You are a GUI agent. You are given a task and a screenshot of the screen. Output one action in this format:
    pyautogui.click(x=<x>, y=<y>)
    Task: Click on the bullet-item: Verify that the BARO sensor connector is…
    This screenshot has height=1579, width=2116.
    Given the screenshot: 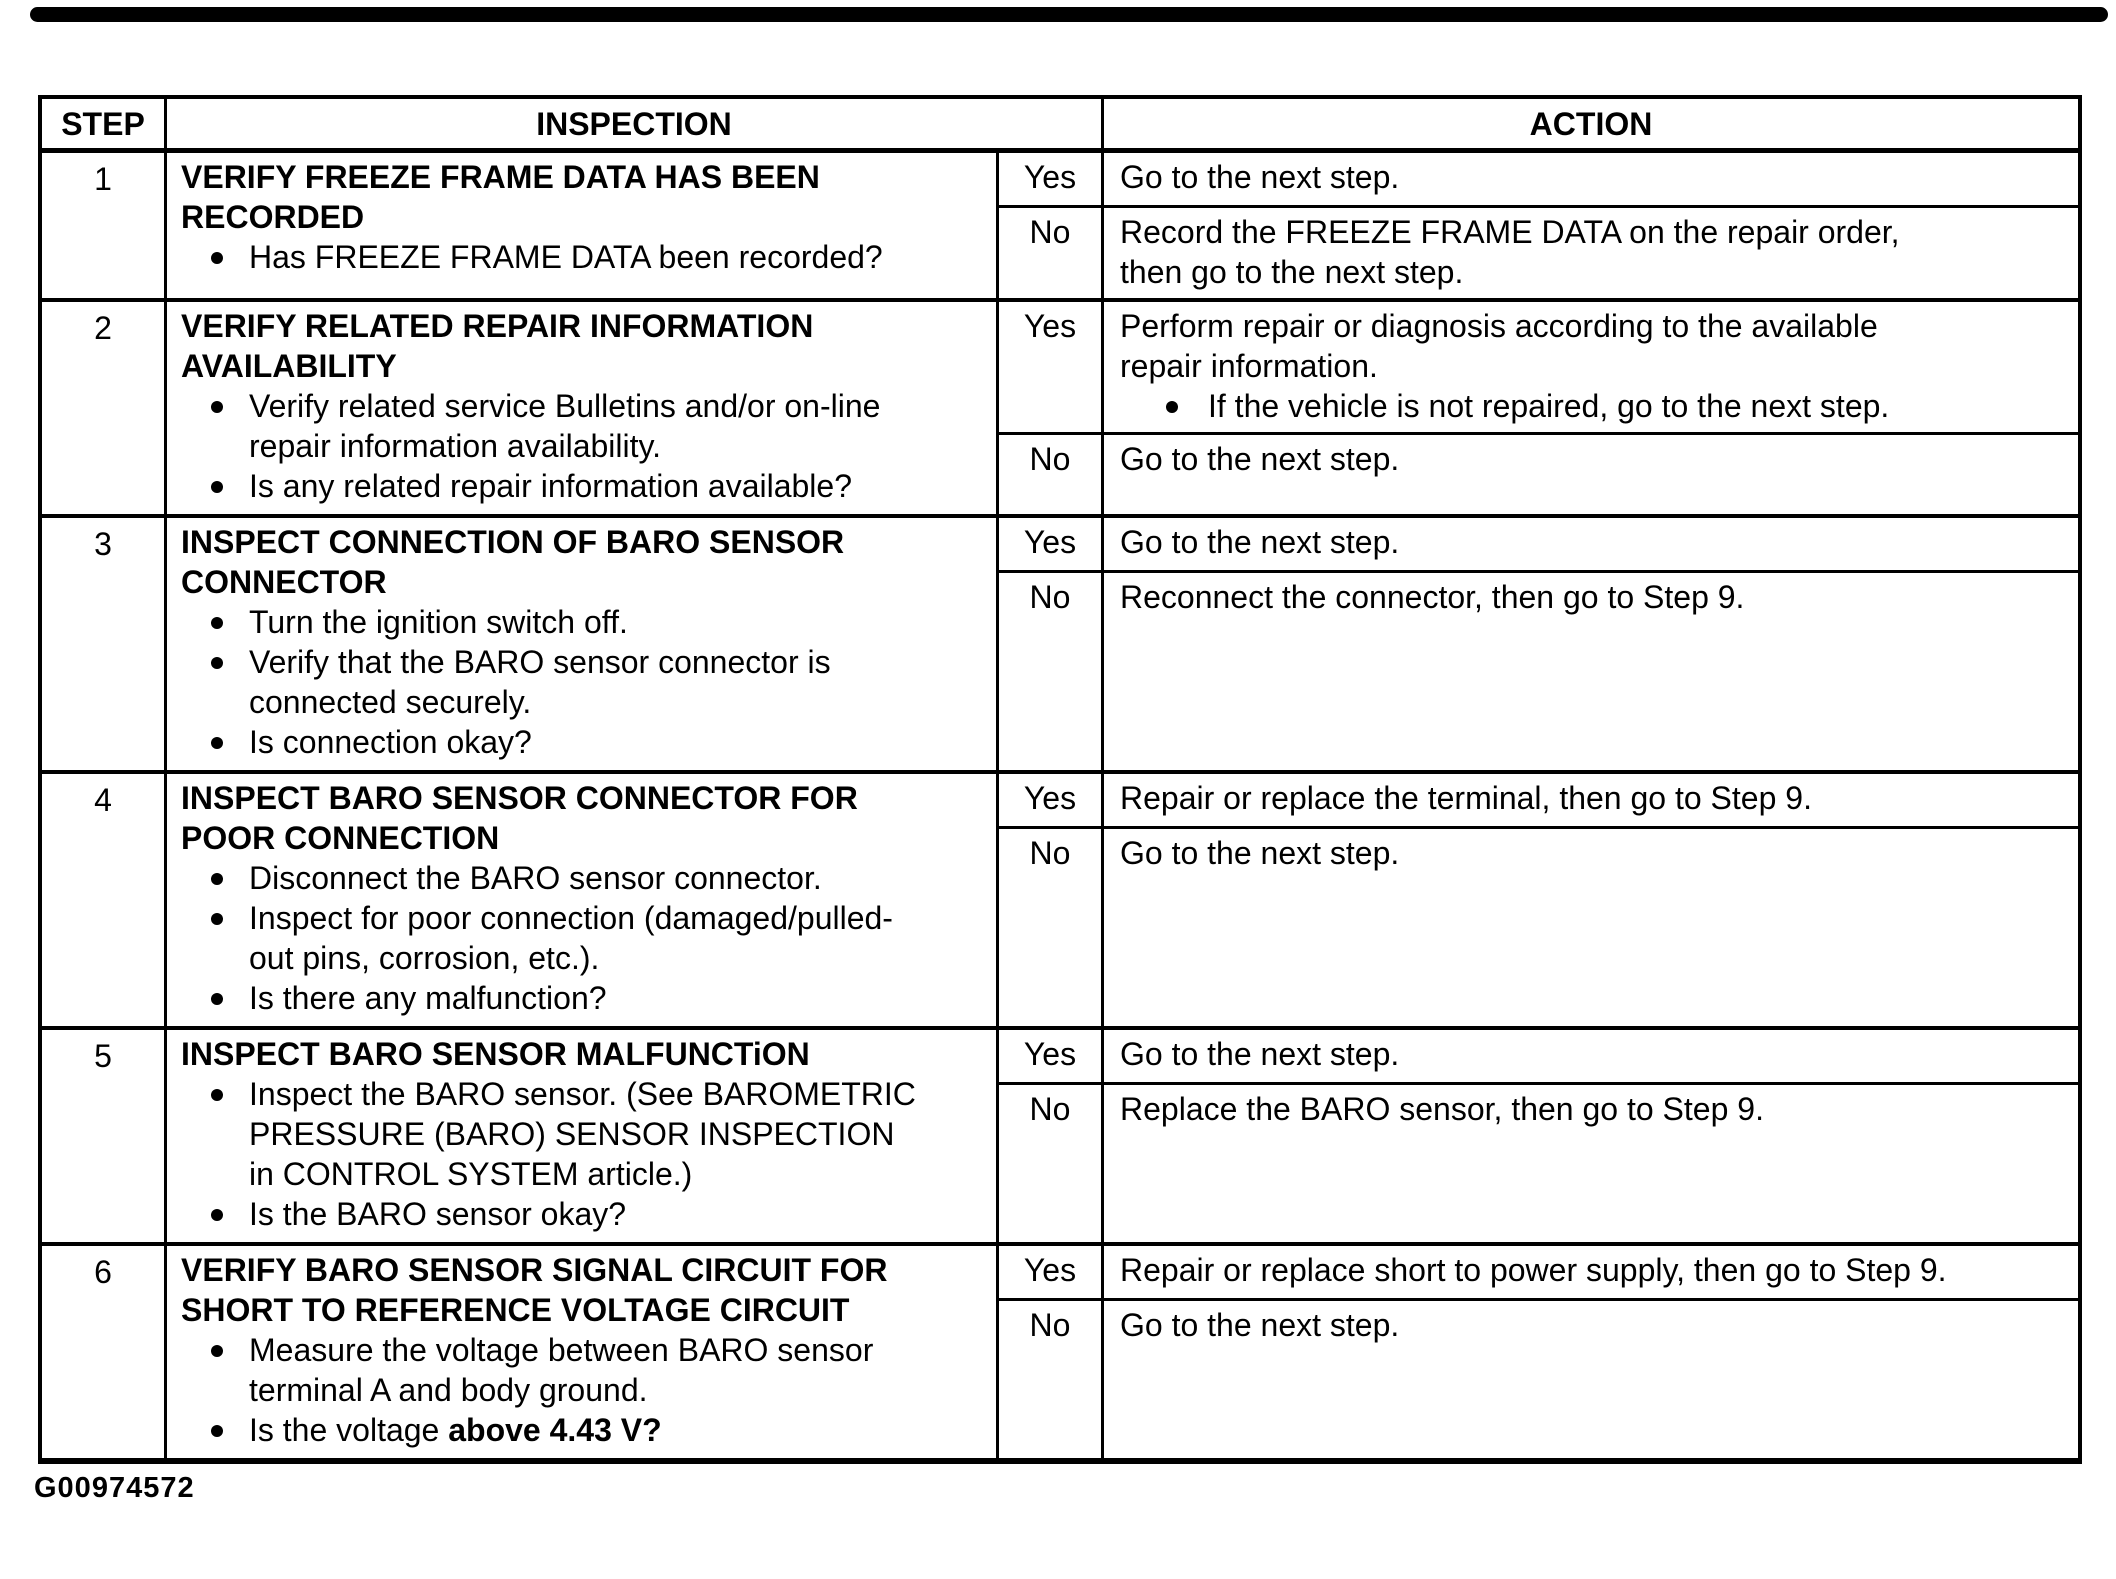 What is the action you would take?
    pyautogui.click(x=577, y=682)
    